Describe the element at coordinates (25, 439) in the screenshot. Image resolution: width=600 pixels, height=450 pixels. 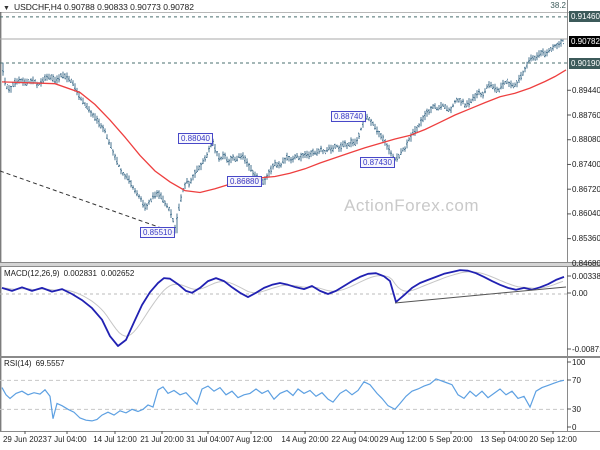
I see `time-axis-label: 29 Jun 2023` at that location.